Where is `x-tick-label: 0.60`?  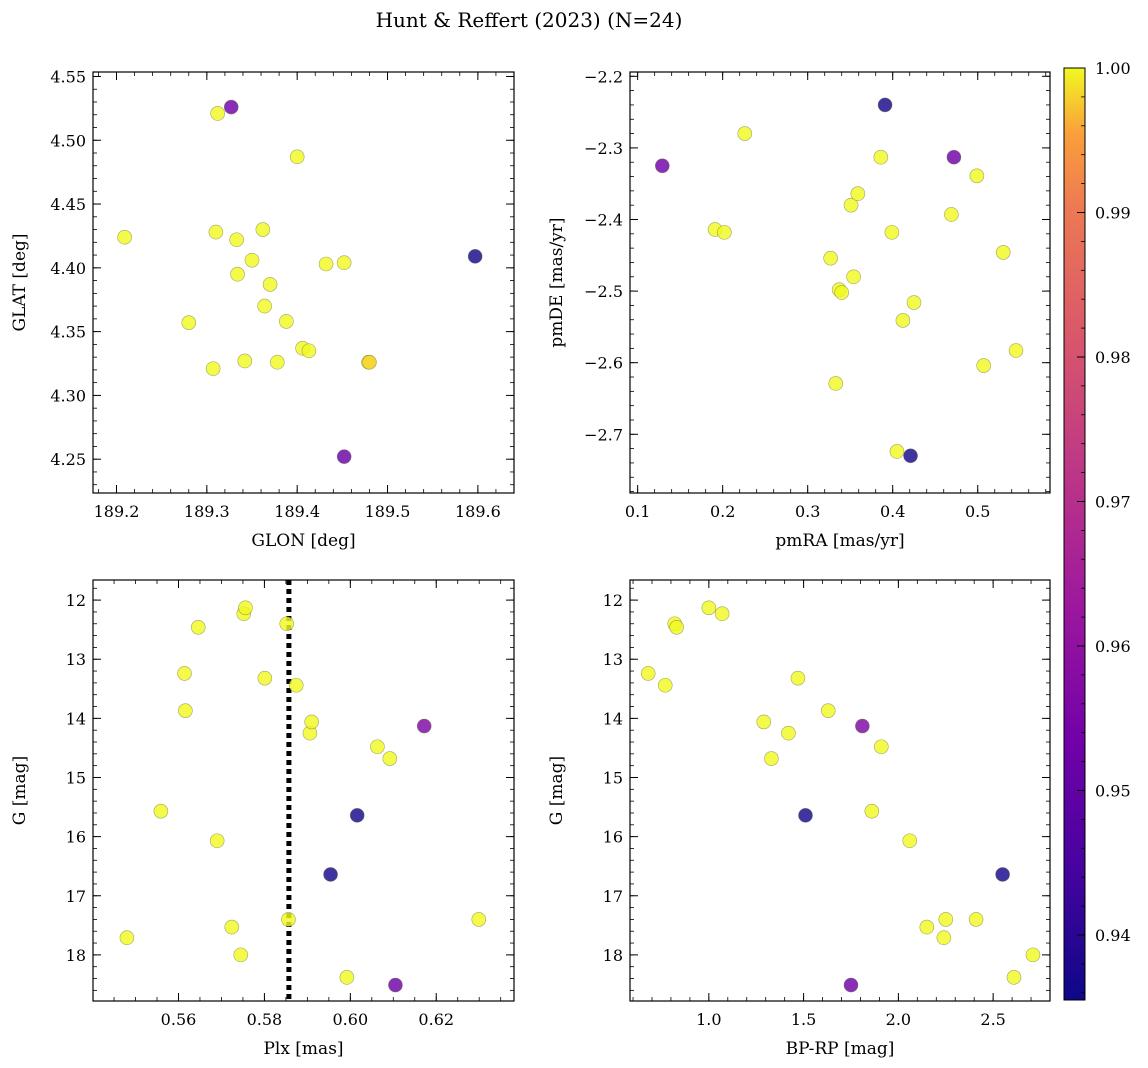
x-tick-label: 0.60 is located at coordinates (351, 1019).